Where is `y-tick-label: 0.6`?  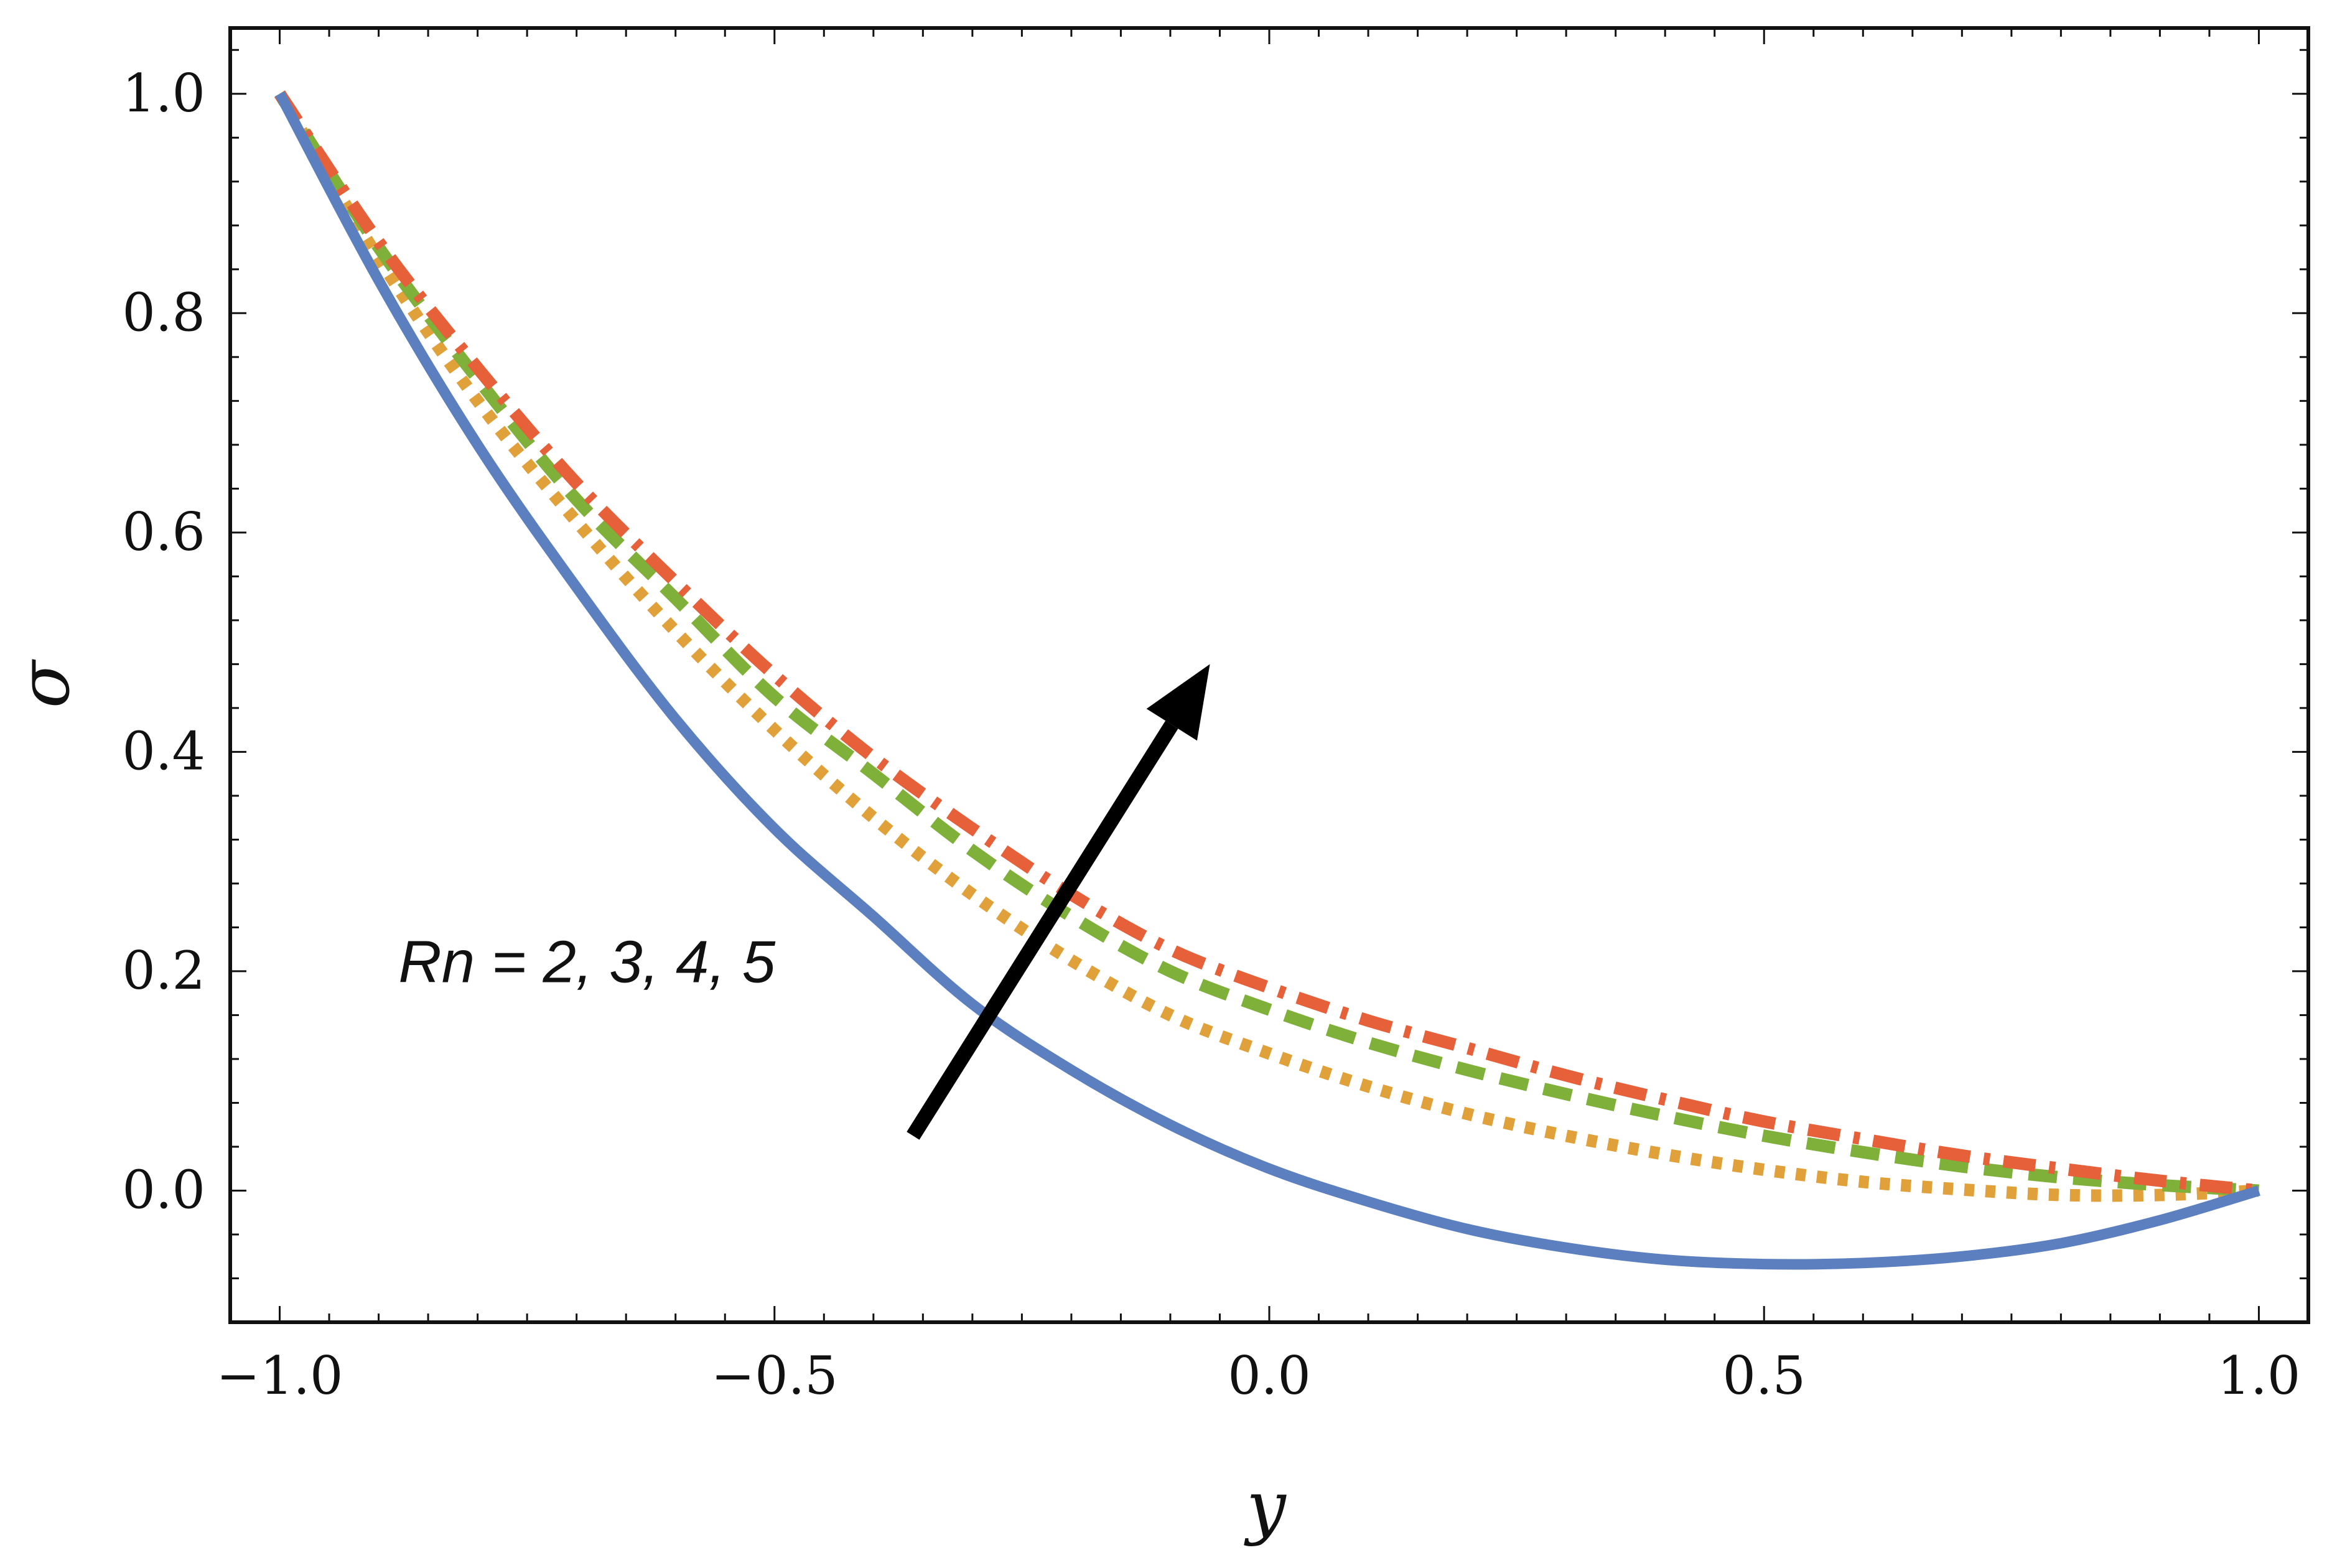
y-tick-label: 0.6 is located at coordinates (163, 532).